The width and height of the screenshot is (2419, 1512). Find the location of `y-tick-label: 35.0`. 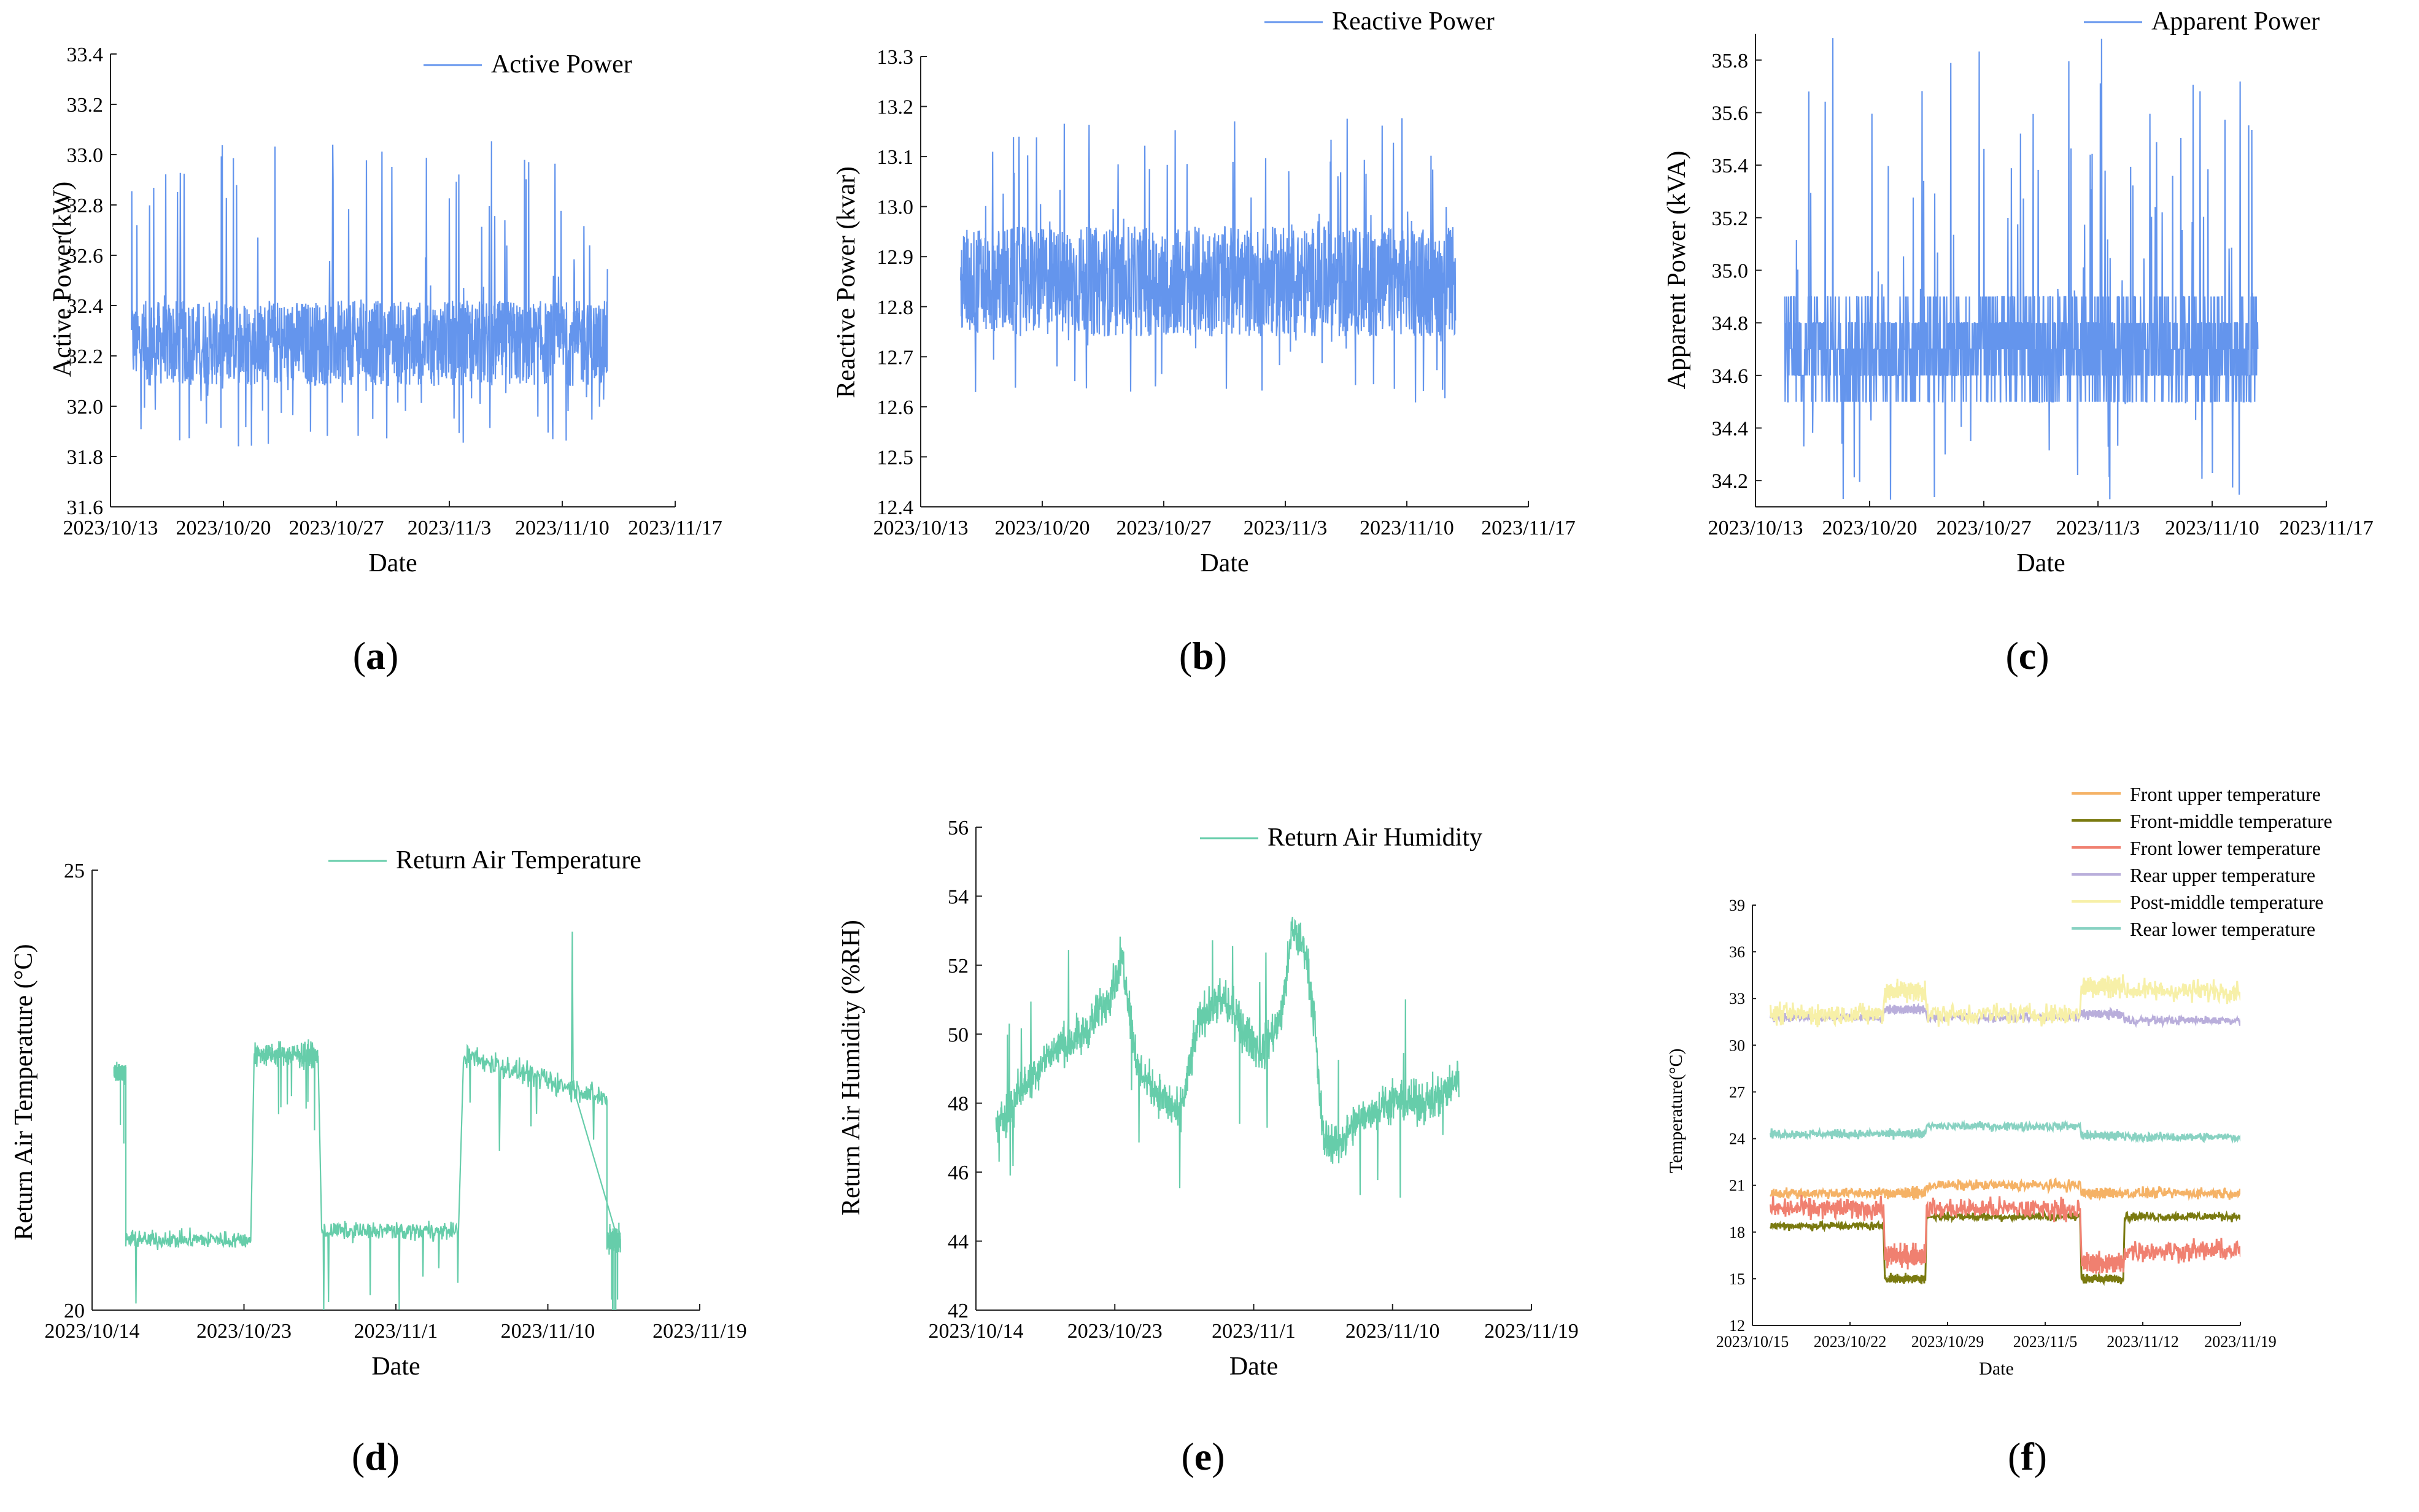

y-tick-label: 35.0 is located at coordinates (1730, 271).